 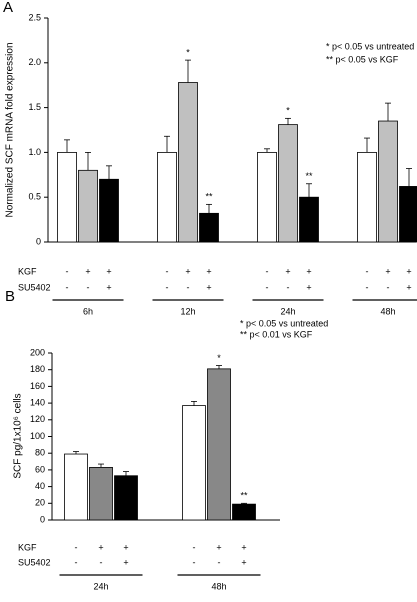 I want to click on panel-label: B, so click(x=10, y=296).